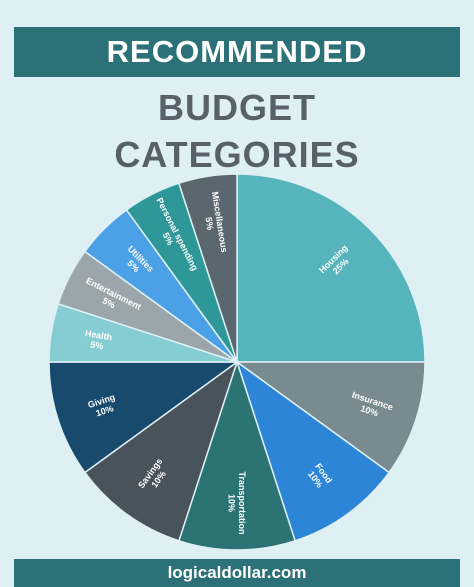  I want to click on chart-title-line-1: BUDGET, so click(237, 107).